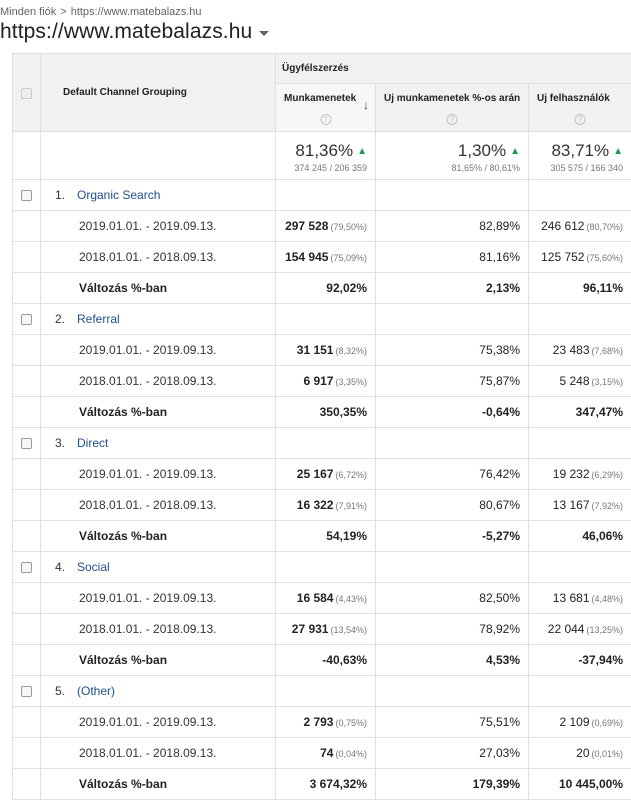 This screenshot has width=631, height=804. Describe the element at coordinates (96, 691) in the screenshot. I see `channel-link: (Other)` at that location.